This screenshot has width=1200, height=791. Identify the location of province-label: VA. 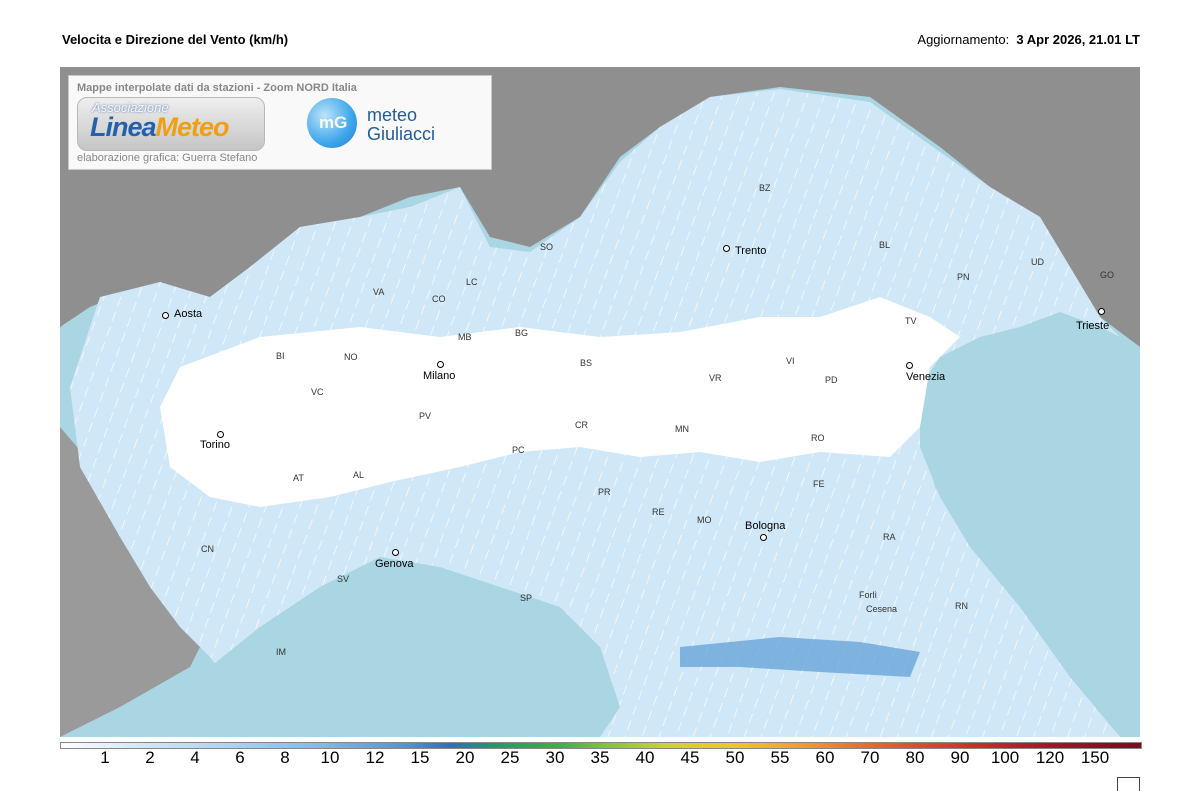
(379, 292).